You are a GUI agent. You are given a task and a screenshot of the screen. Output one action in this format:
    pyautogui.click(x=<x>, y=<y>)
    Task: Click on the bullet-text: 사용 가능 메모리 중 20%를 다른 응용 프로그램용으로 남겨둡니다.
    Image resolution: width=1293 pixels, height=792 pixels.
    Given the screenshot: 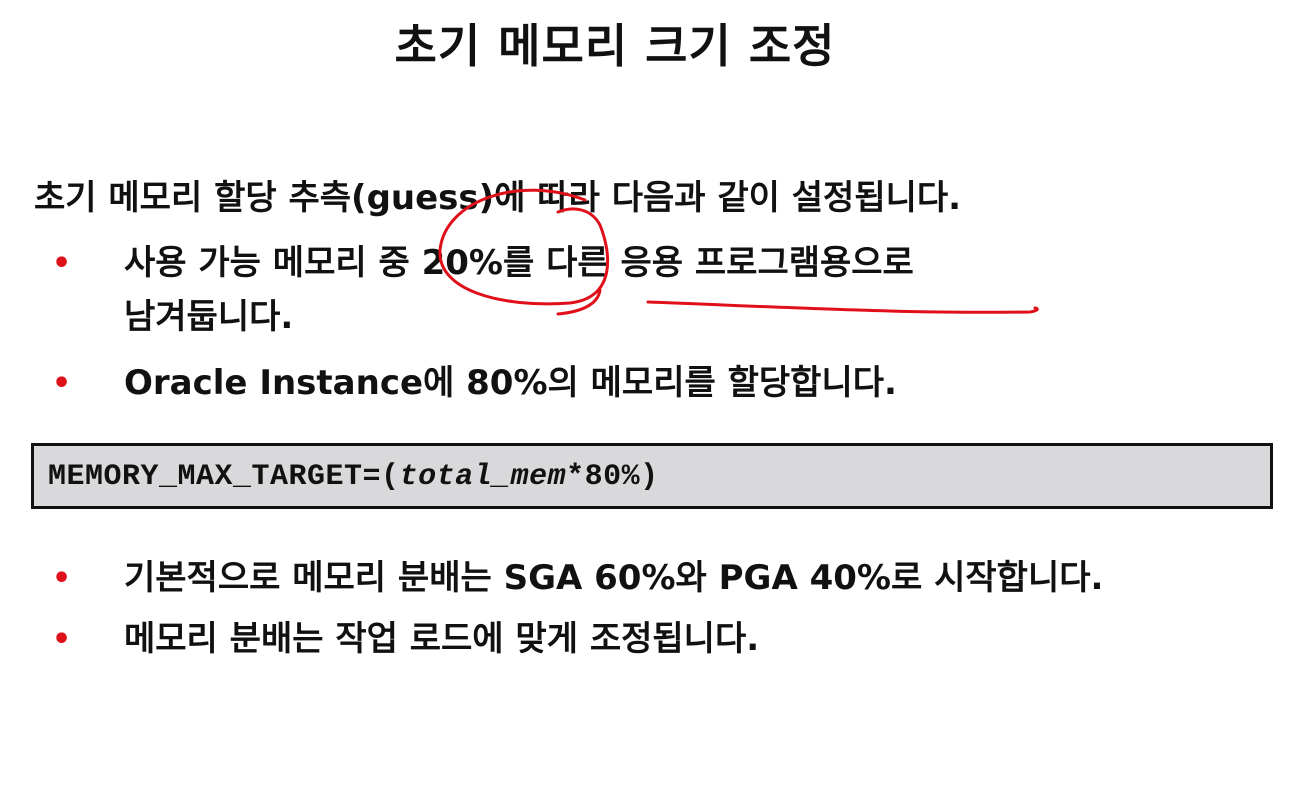 What is the action you would take?
    pyautogui.click(x=519, y=290)
    